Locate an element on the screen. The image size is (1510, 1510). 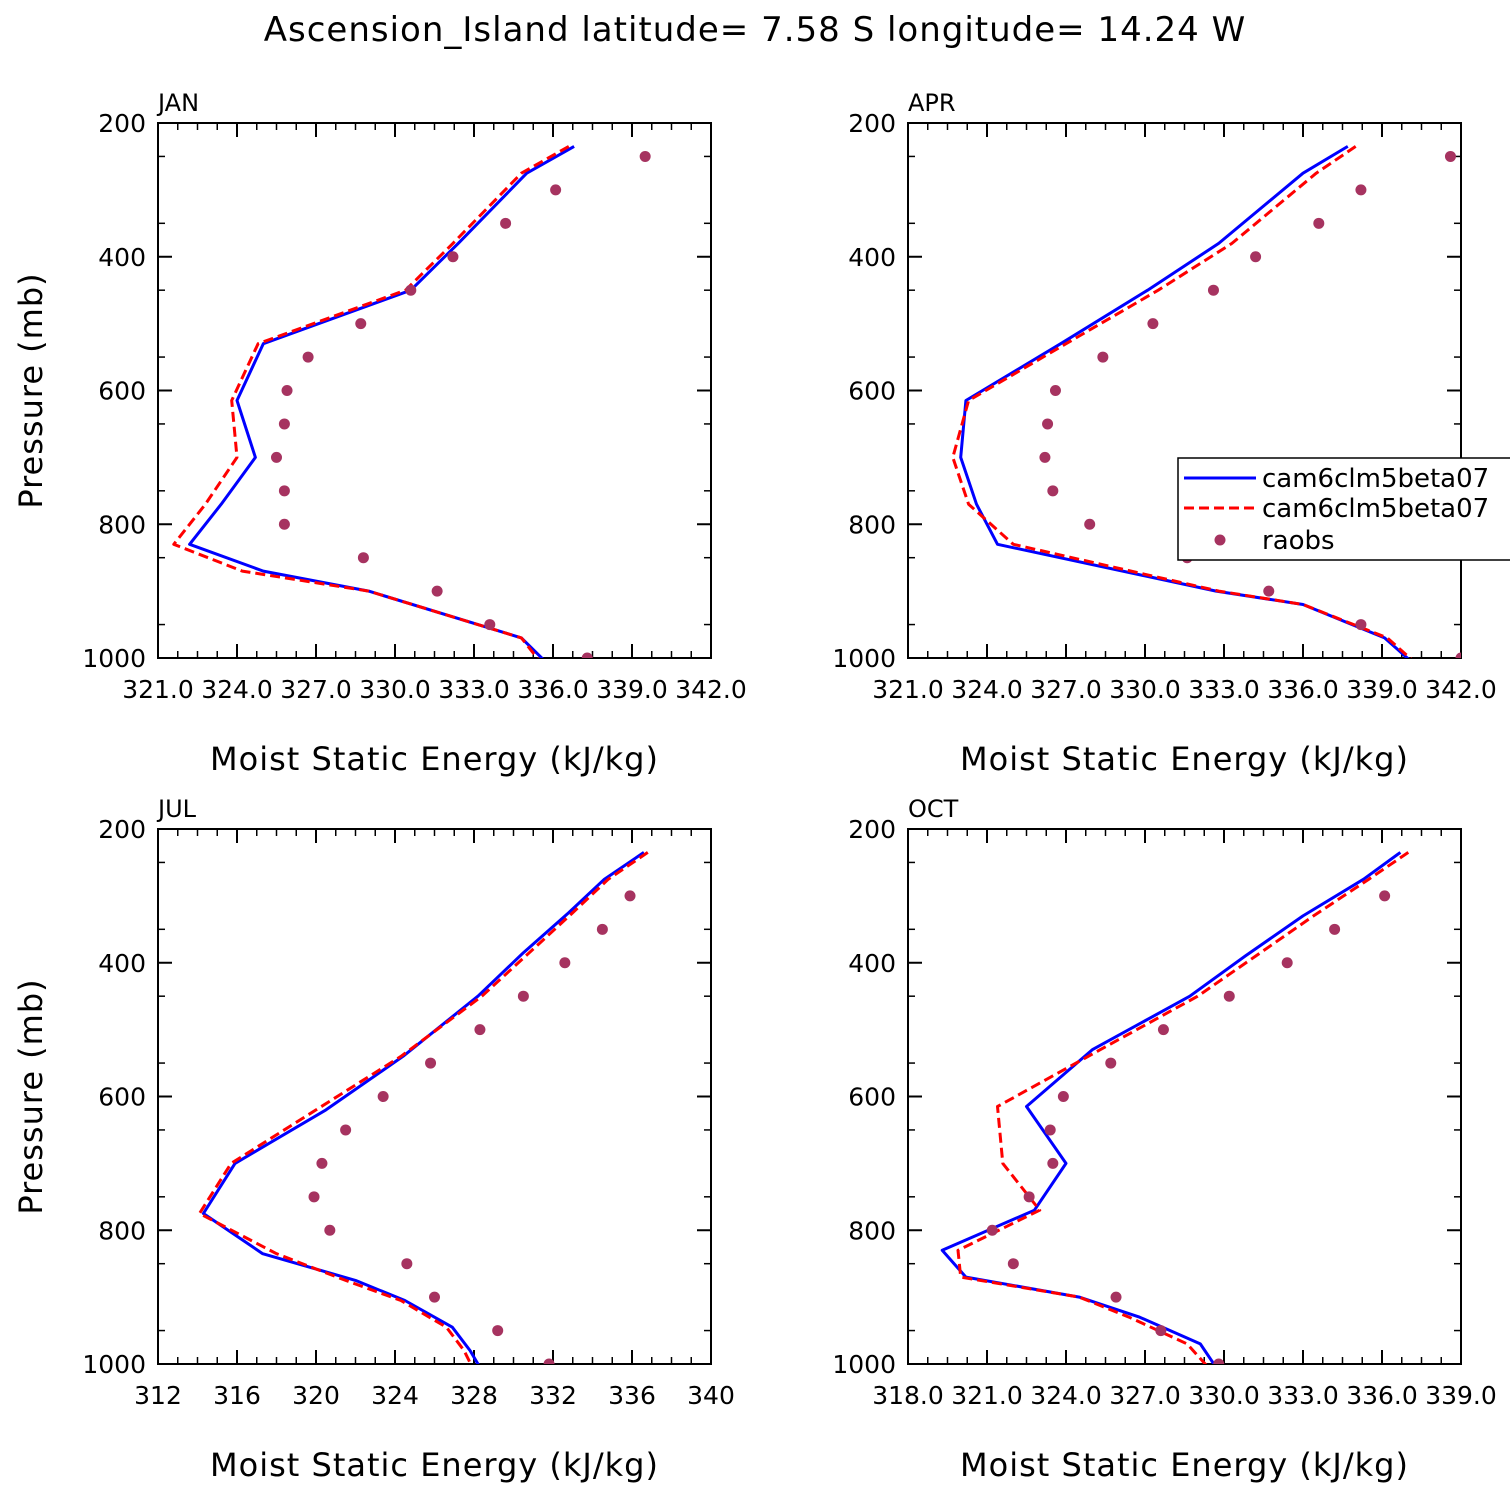
panel-label: JAN is located at coordinates (177, 103).